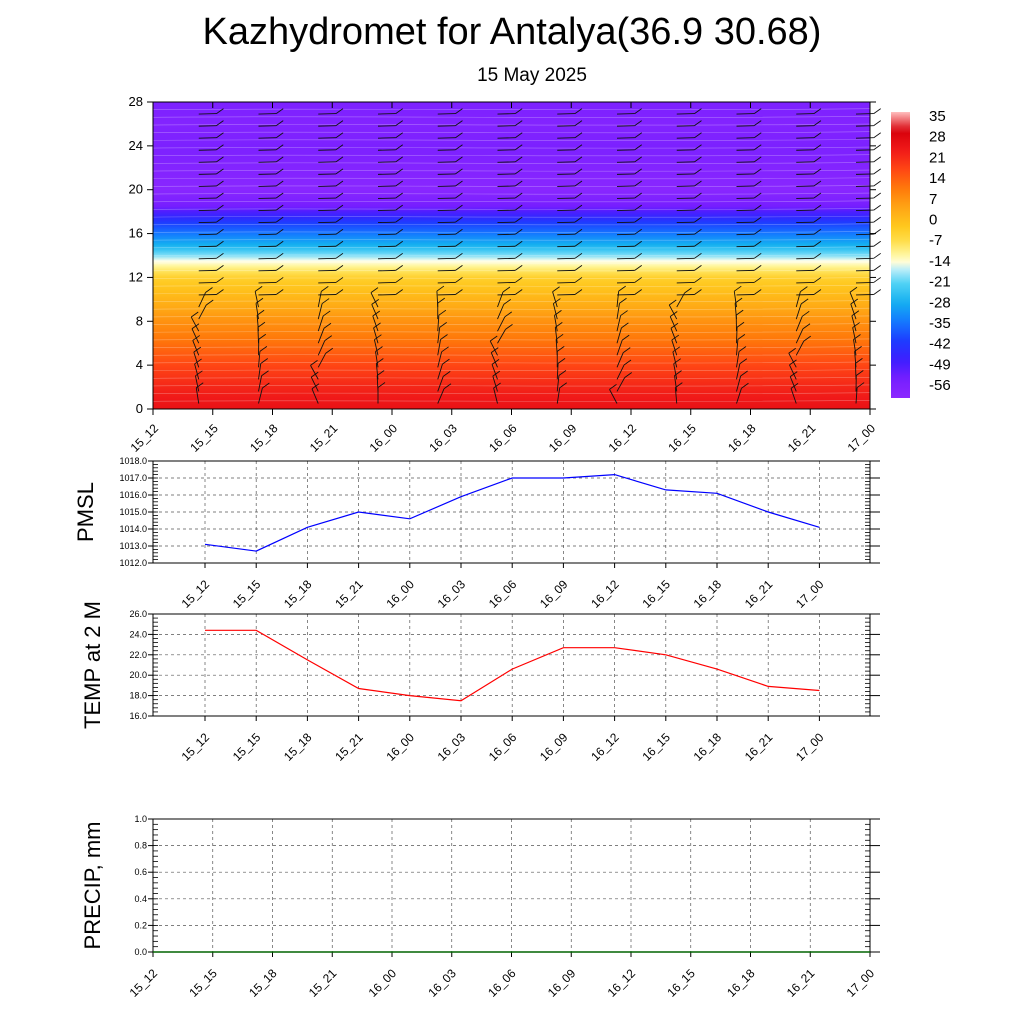  I want to click on x-tick-label: 16_03, so click(442, 983).